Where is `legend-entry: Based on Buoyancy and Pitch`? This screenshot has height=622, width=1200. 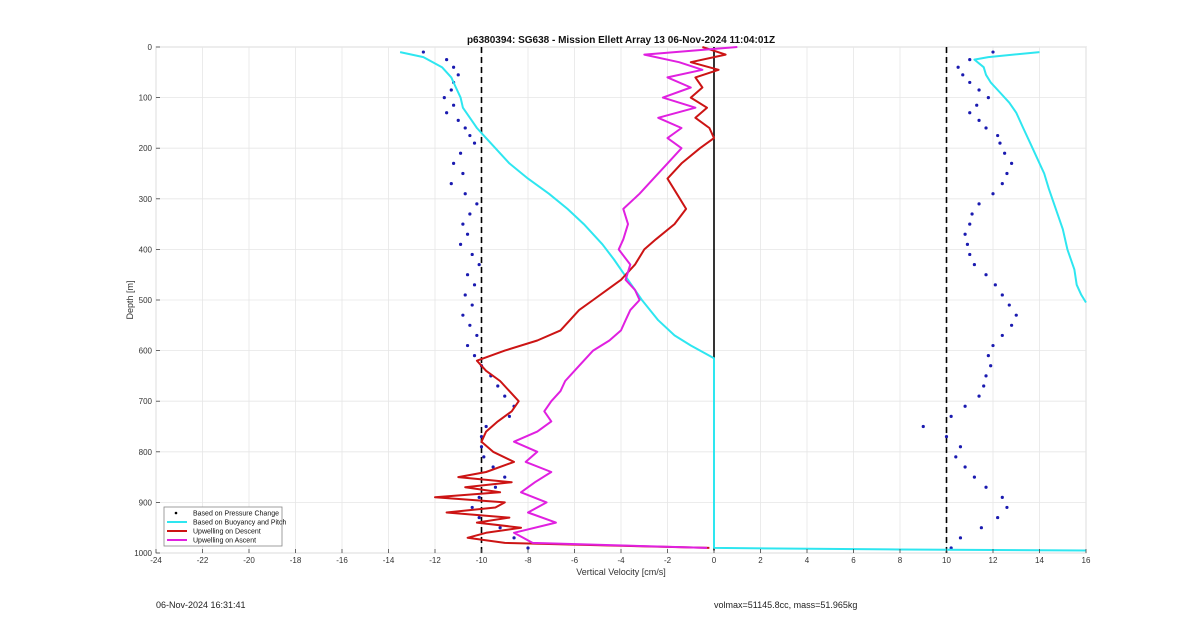
legend-entry: Based on Buoyancy and Pitch is located at coordinates (240, 523).